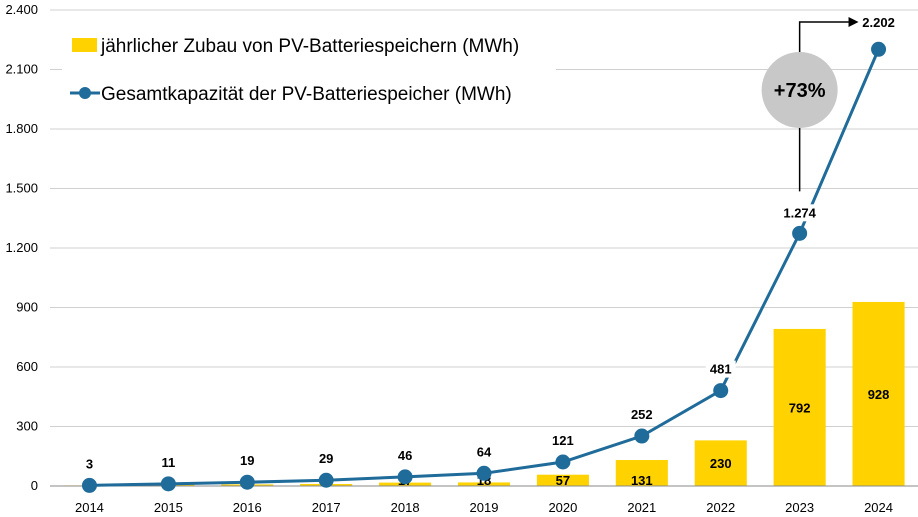 This screenshot has height=517, width=918. Describe the element at coordinates (89, 507) in the screenshot. I see `x-tick-label: 2014` at that location.